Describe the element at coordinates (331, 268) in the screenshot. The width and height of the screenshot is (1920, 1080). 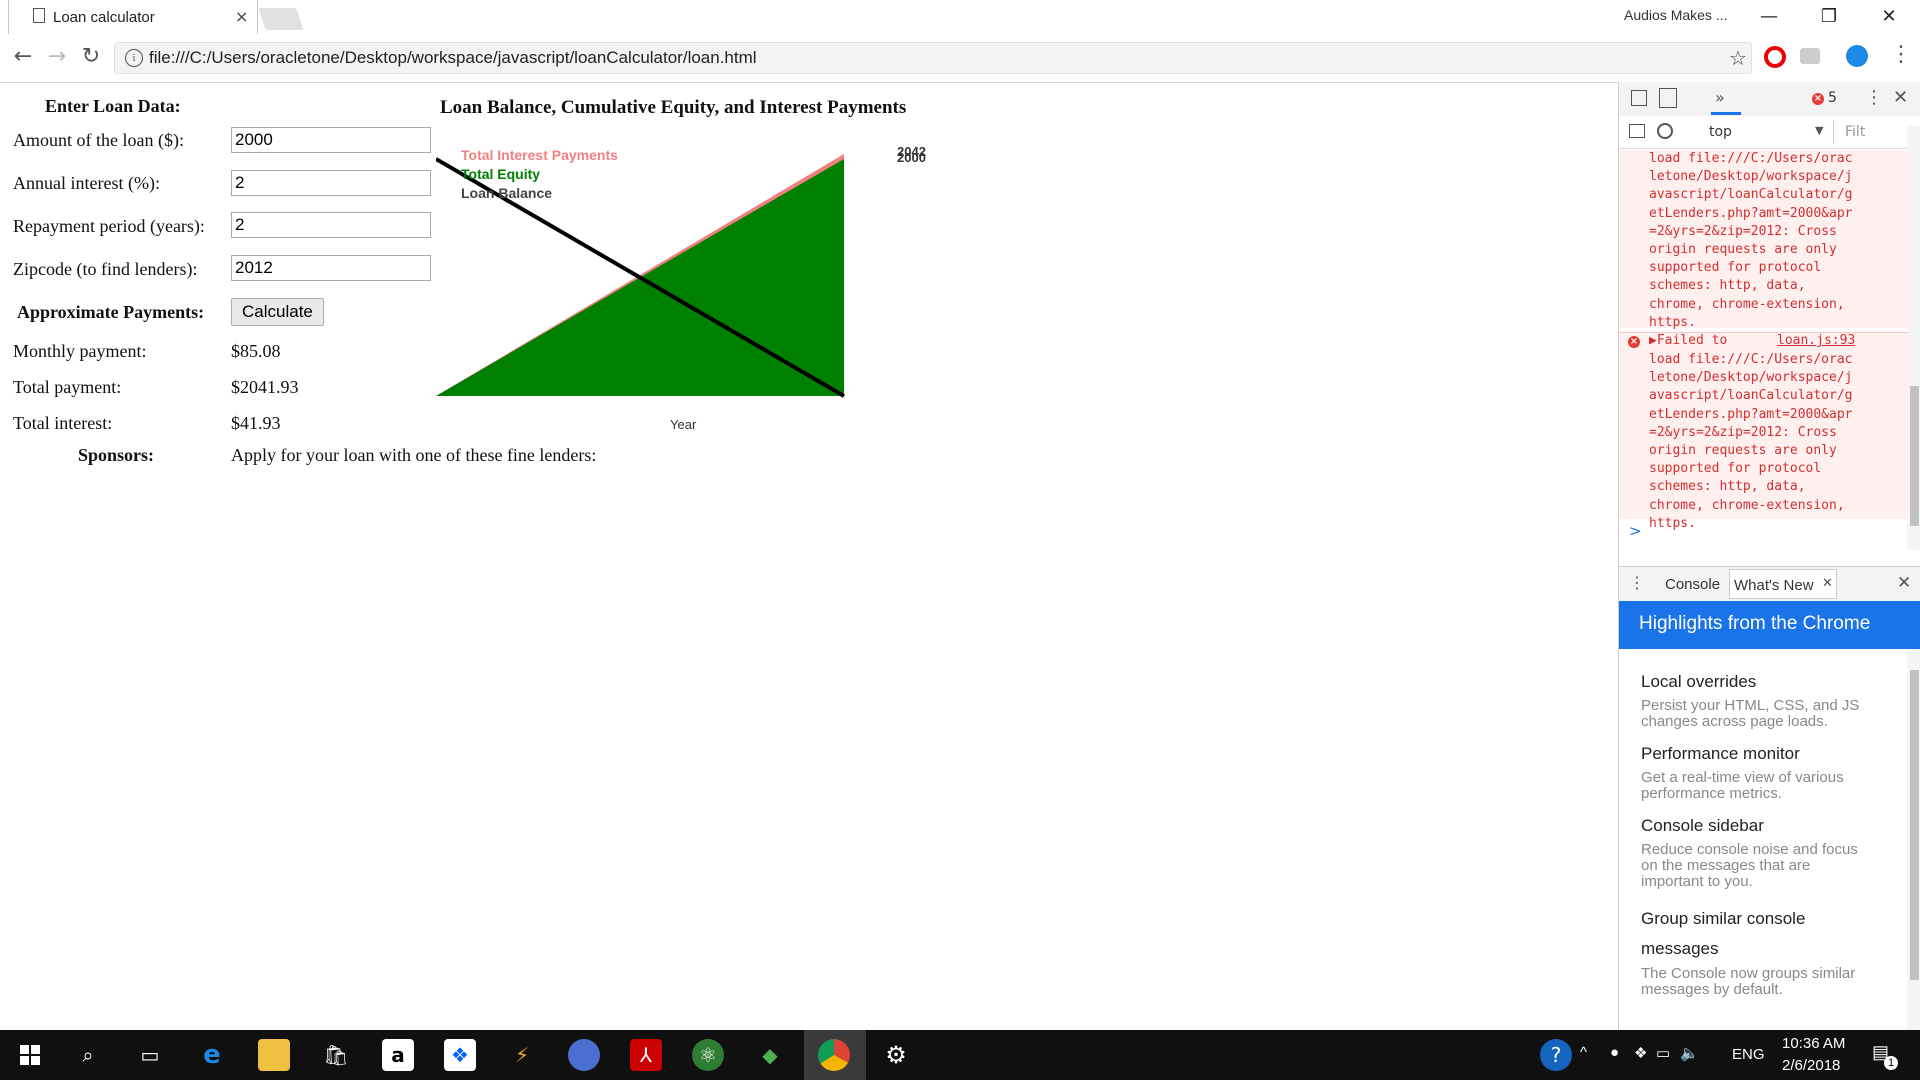
I see `zip-input` at that location.